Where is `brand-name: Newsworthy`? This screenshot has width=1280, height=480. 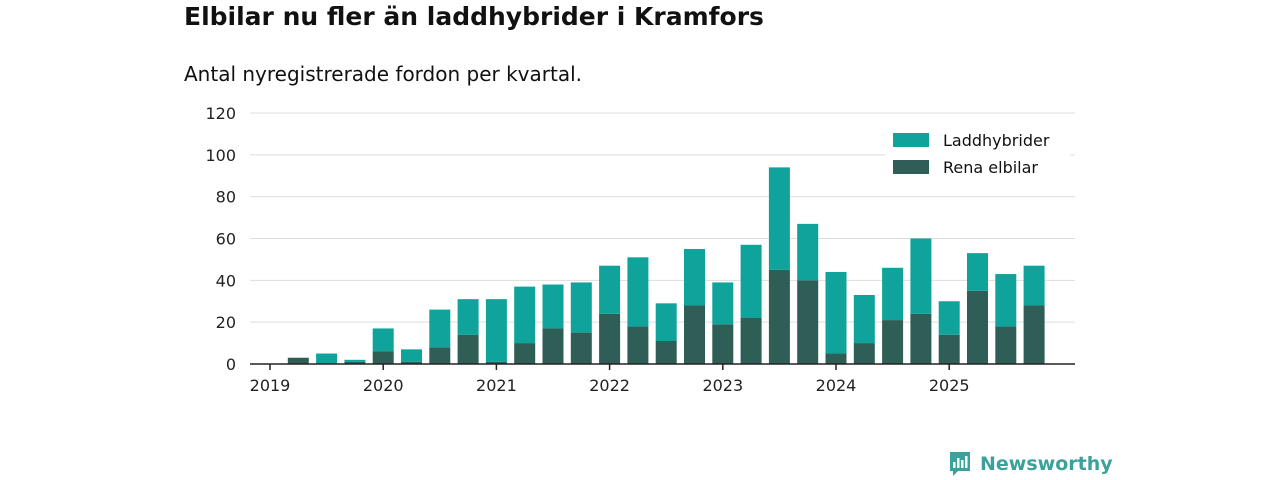 brand-name: Newsworthy is located at coordinates (1046, 464).